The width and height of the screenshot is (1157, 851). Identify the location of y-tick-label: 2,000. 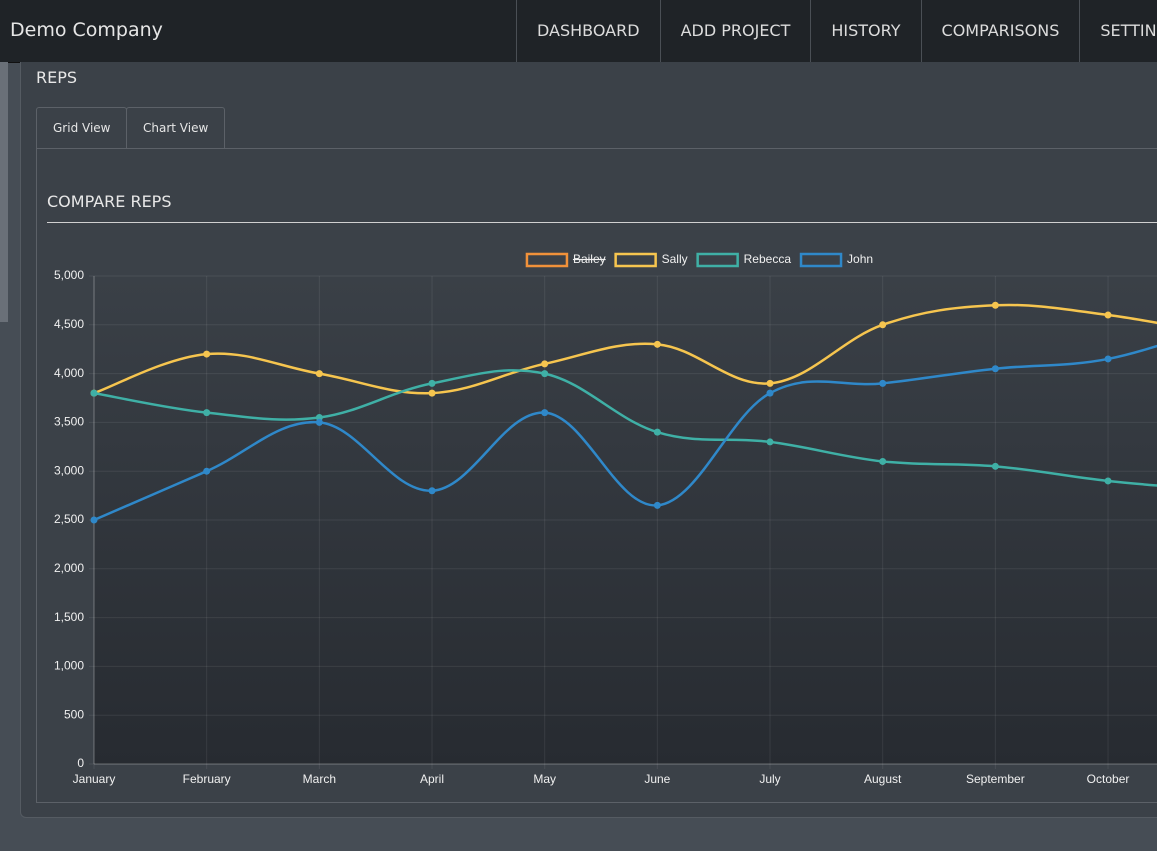
(69, 568).